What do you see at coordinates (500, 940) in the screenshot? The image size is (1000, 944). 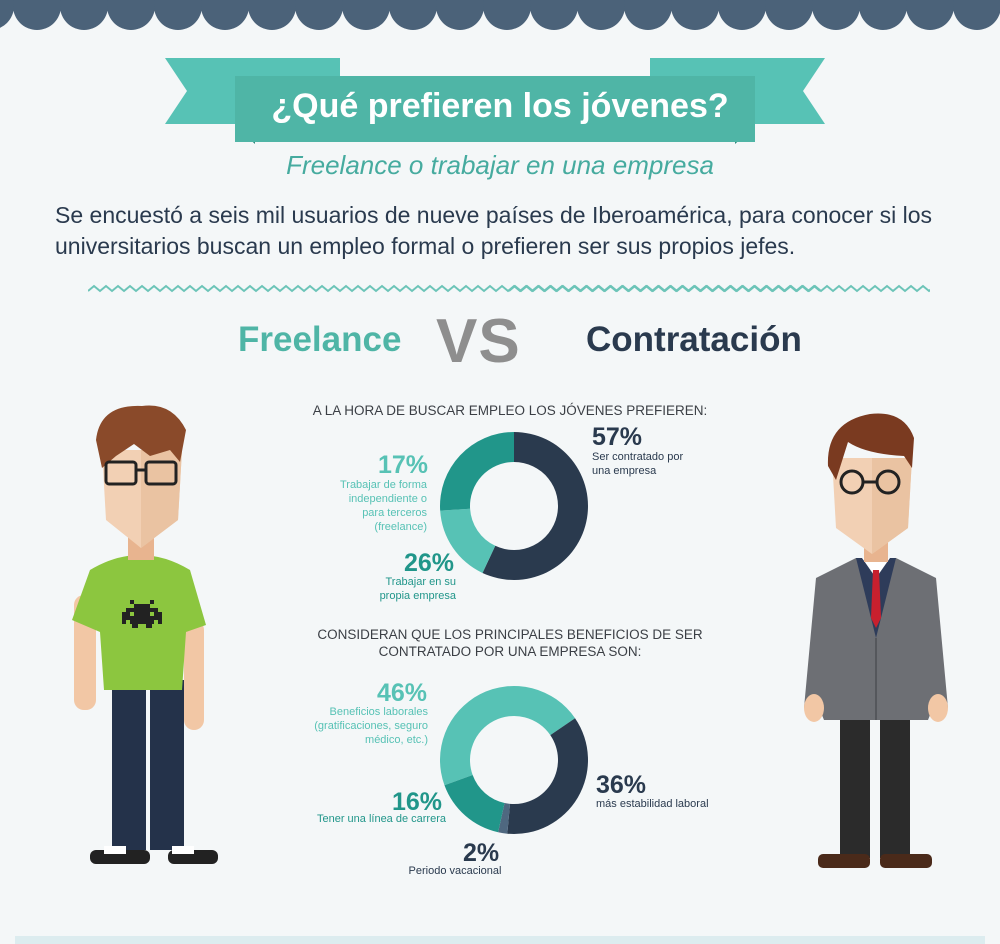 I see `footer-bar` at bounding box center [500, 940].